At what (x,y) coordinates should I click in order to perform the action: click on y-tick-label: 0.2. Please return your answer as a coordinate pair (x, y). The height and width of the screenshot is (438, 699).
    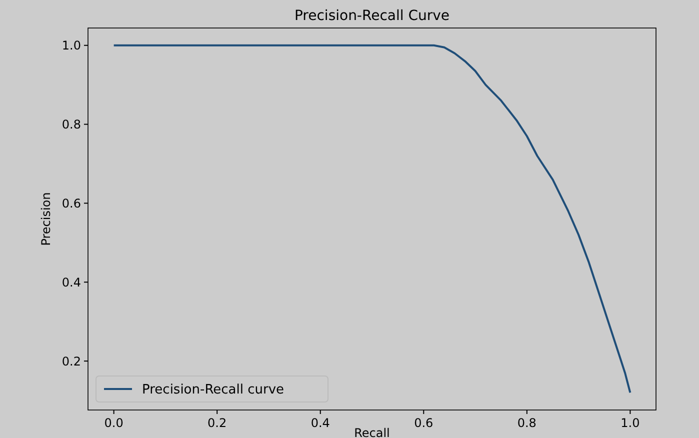
    Looking at the image, I should click on (71, 361).